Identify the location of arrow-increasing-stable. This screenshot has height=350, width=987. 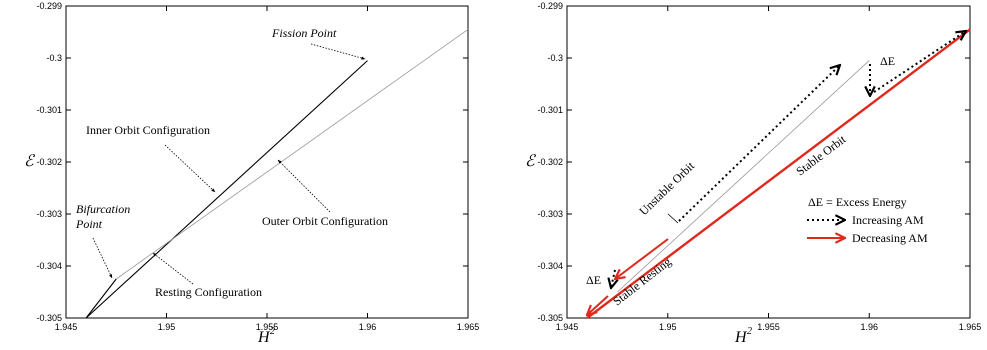
(919, 62).